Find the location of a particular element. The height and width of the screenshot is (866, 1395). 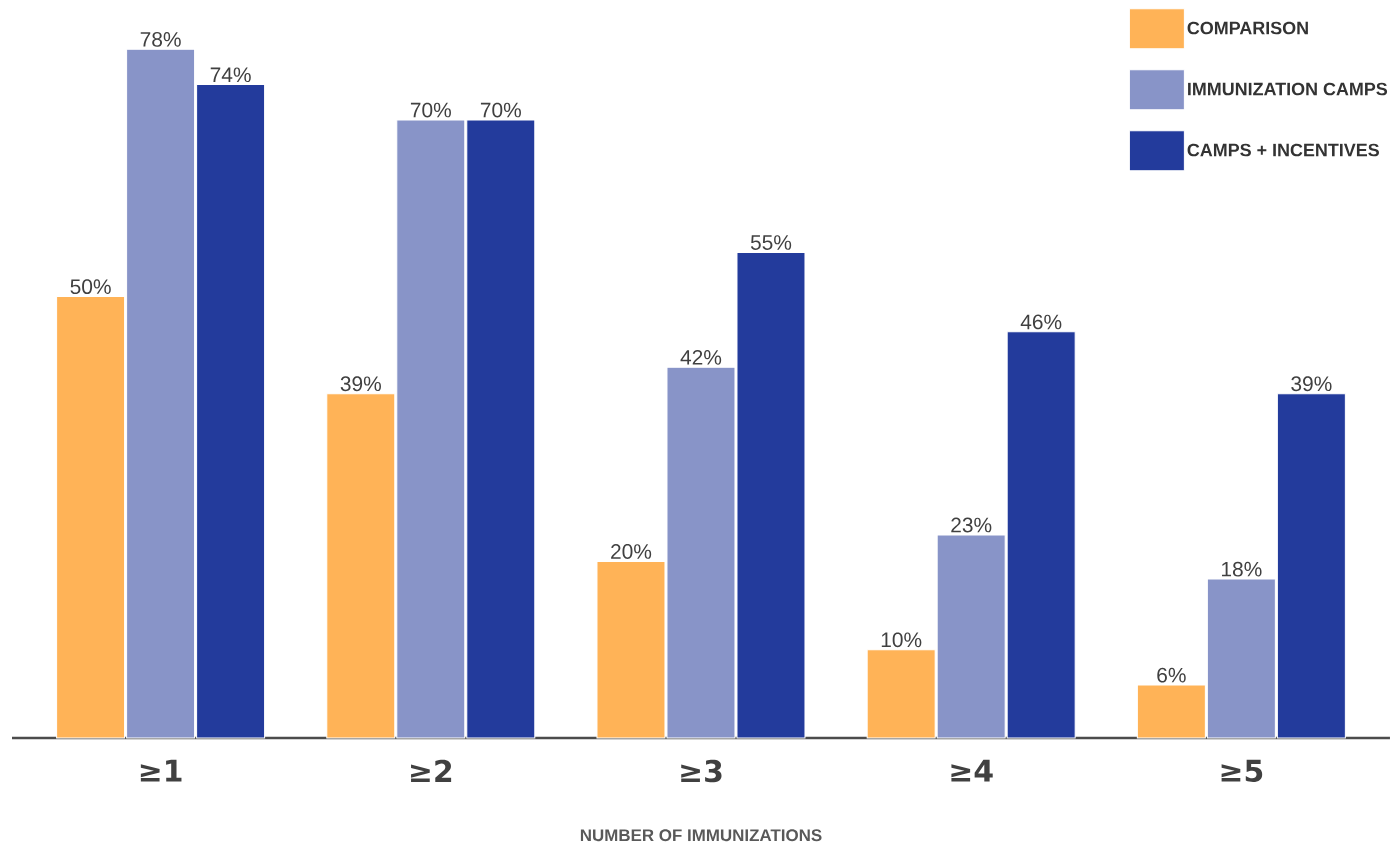

x-tick-label: ≥2 is located at coordinates (431, 770).